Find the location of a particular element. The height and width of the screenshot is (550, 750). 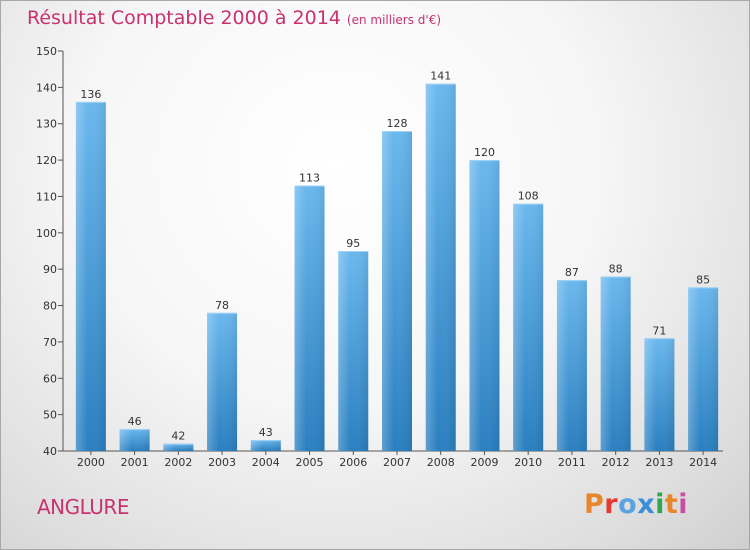

x-tick-label: 2007 is located at coordinates (397, 462).